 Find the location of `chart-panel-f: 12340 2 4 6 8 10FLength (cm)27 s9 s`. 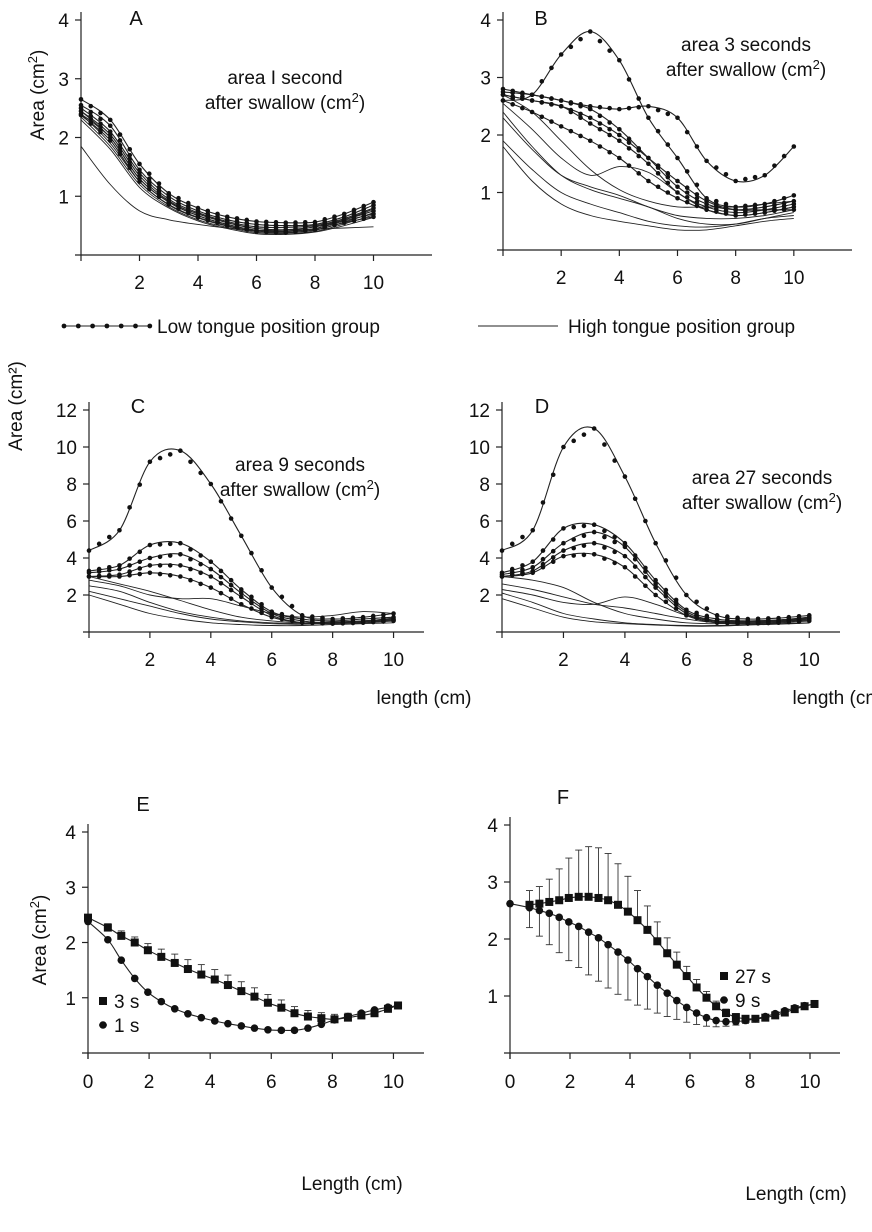

chart-panel-f: 12340 2 4 6 8 10FLength (cm)27 s9 s is located at coordinates (666, 996).